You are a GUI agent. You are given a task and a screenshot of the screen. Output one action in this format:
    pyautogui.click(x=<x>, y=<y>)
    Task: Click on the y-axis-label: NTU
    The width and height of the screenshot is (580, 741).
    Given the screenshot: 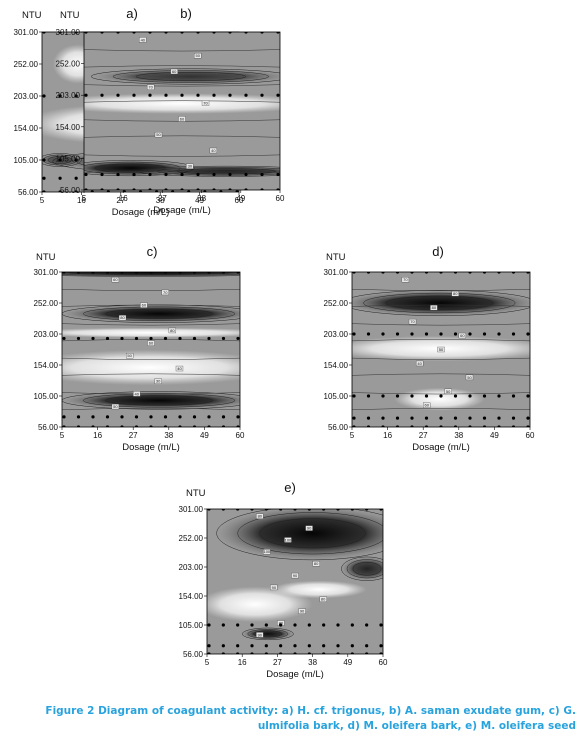 What is the action you would take?
    pyautogui.click(x=32, y=15)
    